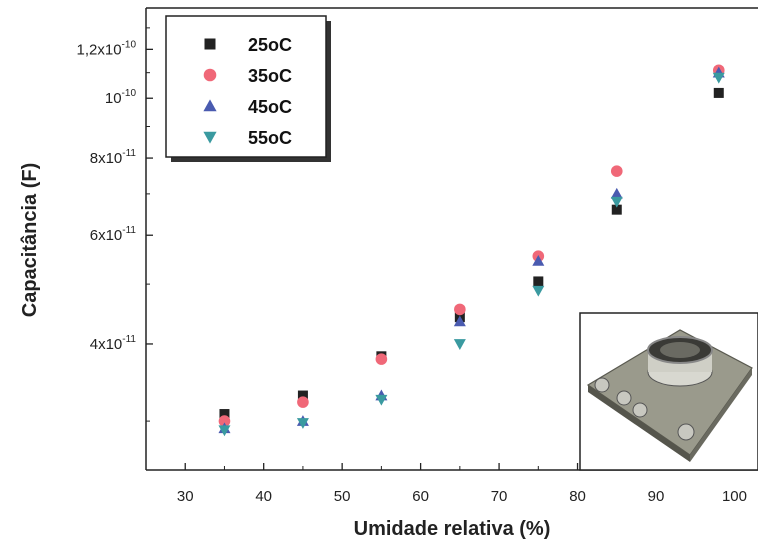 The height and width of the screenshot is (547, 758). What do you see at coordinates (113, 234) in the screenshot?
I see `y-tick-label: 6x10⁻¹¹` at bounding box center [113, 234].